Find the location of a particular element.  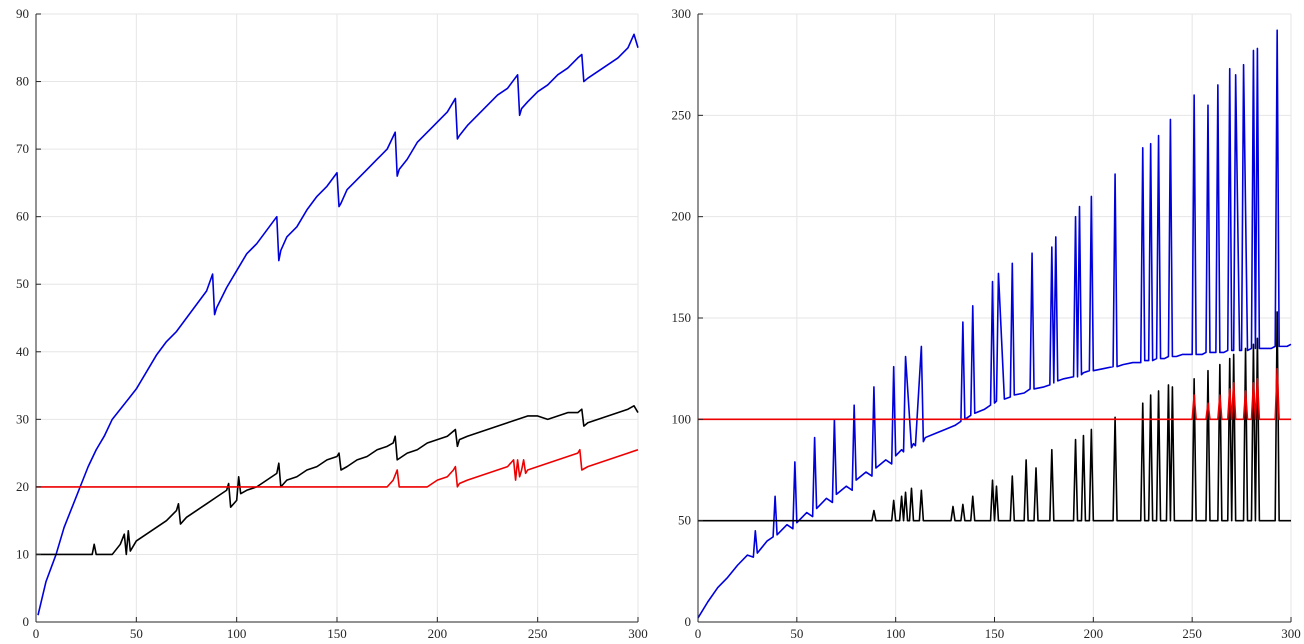

y-tick-label: 20 is located at coordinates (22, 486).